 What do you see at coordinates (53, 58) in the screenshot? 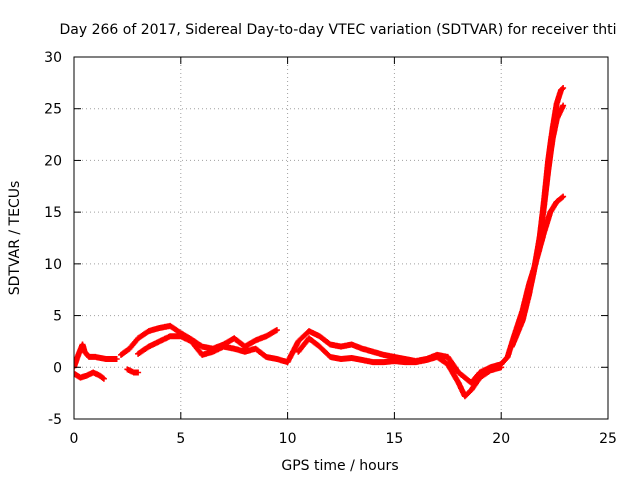
I see `y-tick-label: 30` at bounding box center [53, 58].